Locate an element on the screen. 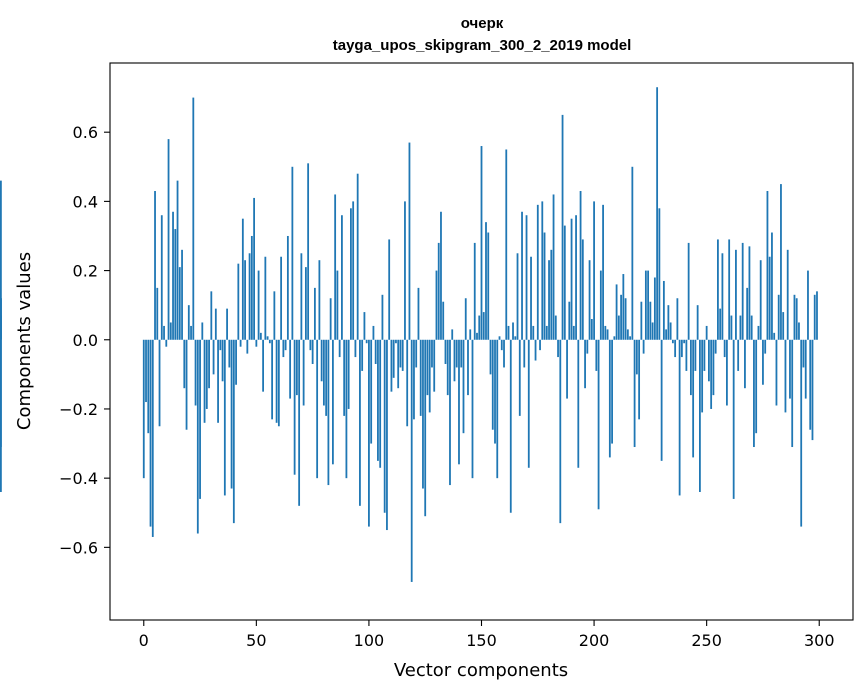 The width and height of the screenshot is (867, 696). x-tick-label-0: 0 is located at coordinates (144, 640).